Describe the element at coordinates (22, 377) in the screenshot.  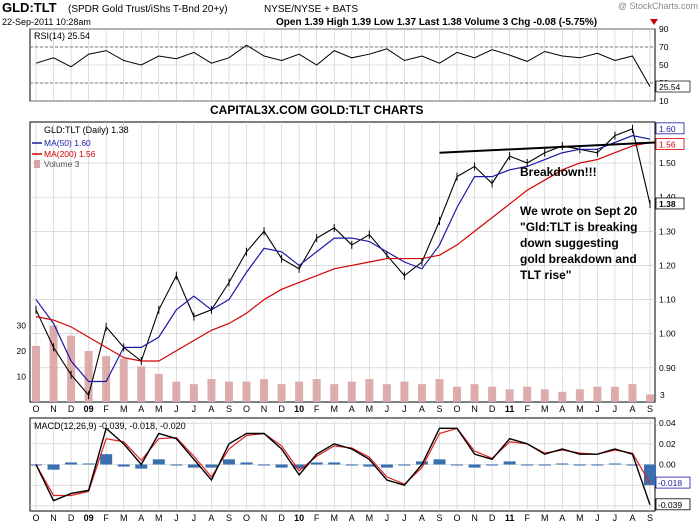
I see `volume-tick-label: 10` at that location.